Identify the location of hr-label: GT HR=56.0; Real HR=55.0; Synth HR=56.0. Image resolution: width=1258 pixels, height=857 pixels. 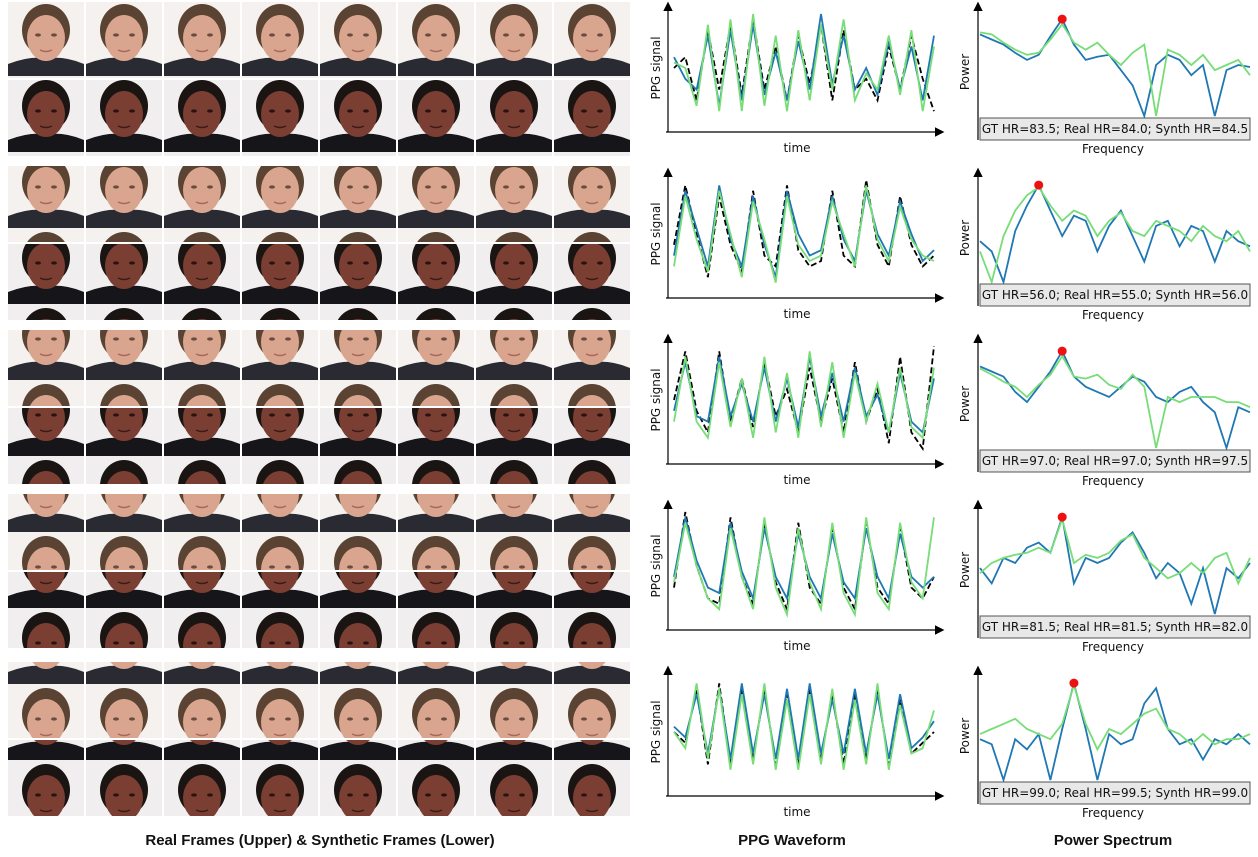
(1115, 295).